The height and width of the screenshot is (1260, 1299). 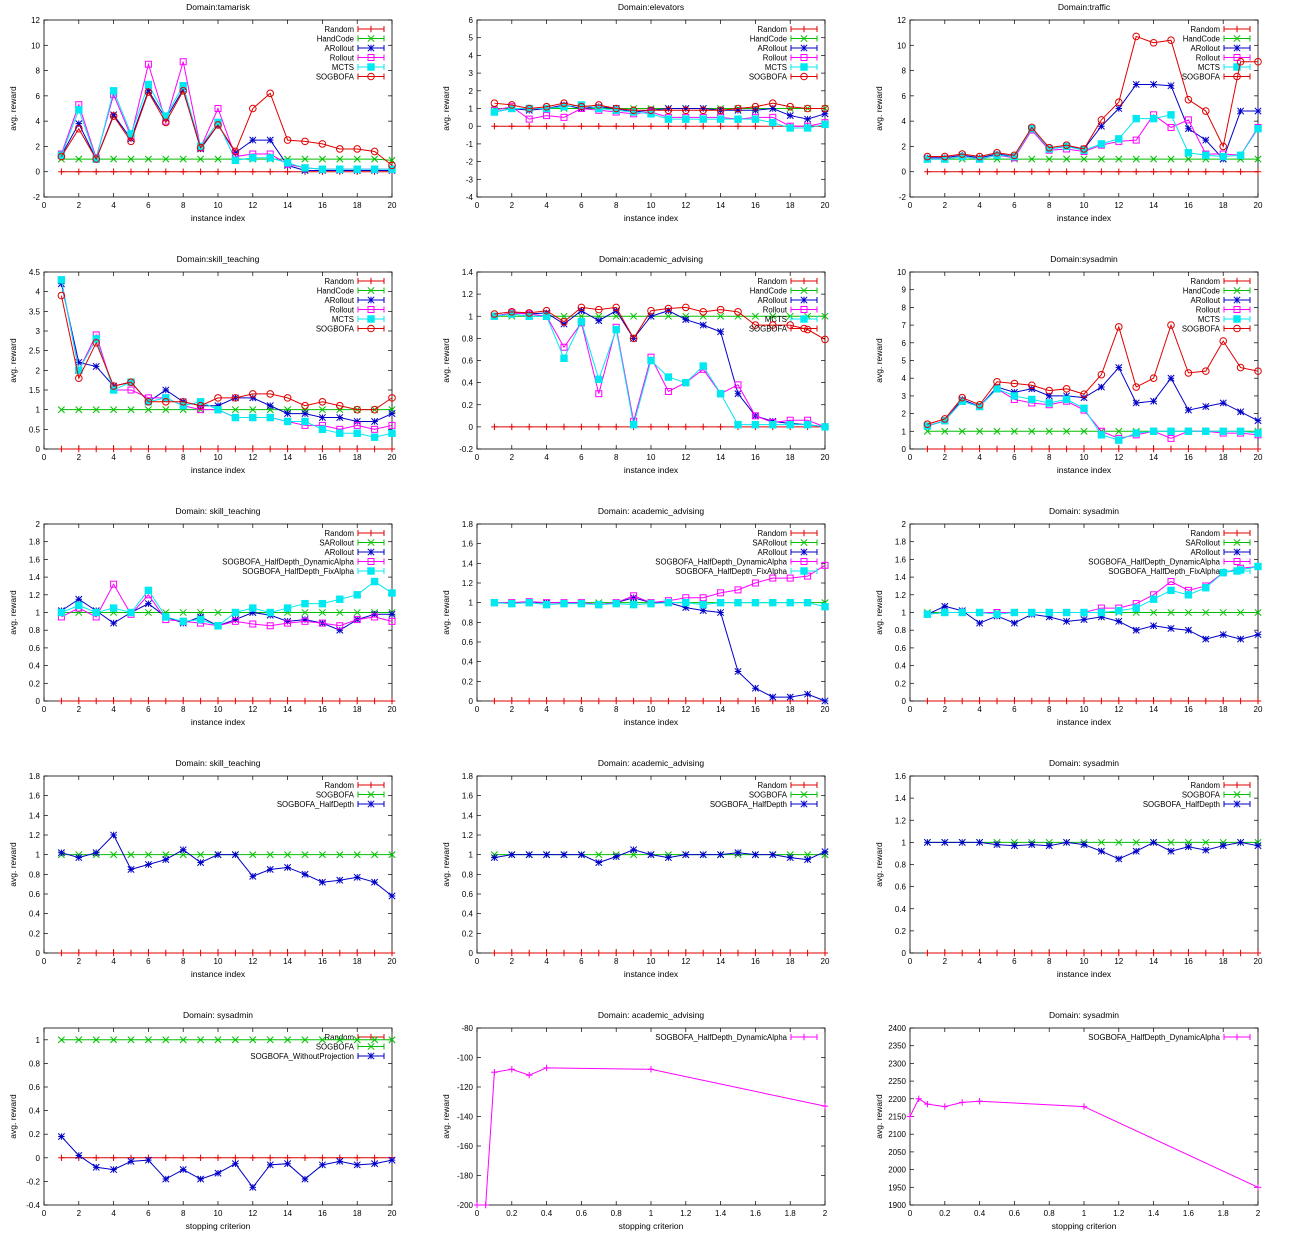 What do you see at coordinates (287, 205) in the screenshot?
I see `x-tick-label: 14` at bounding box center [287, 205].